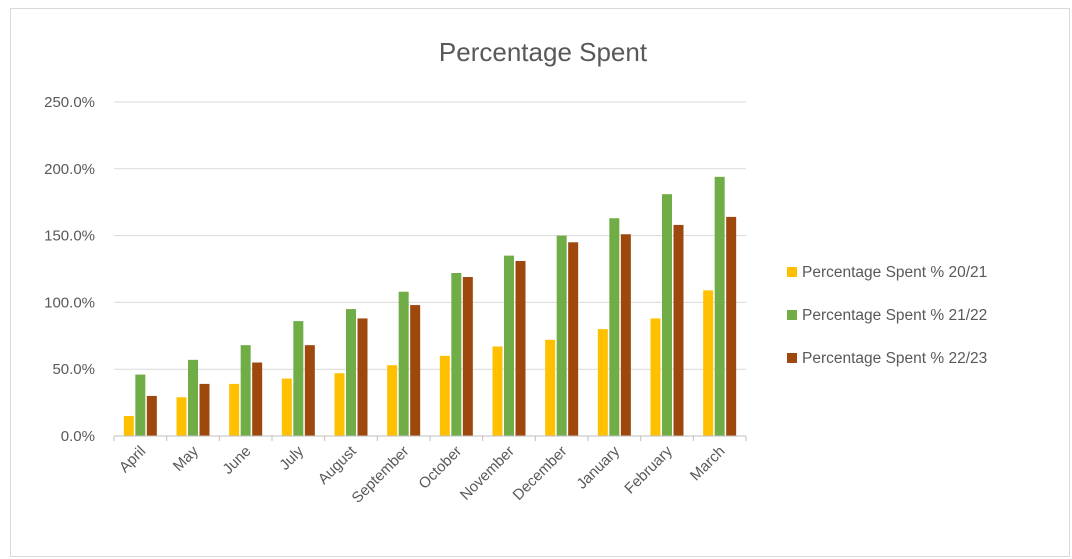 The height and width of the screenshot is (559, 1072). I want to click on chart-title: Percentage Spent, so click(543, 52).